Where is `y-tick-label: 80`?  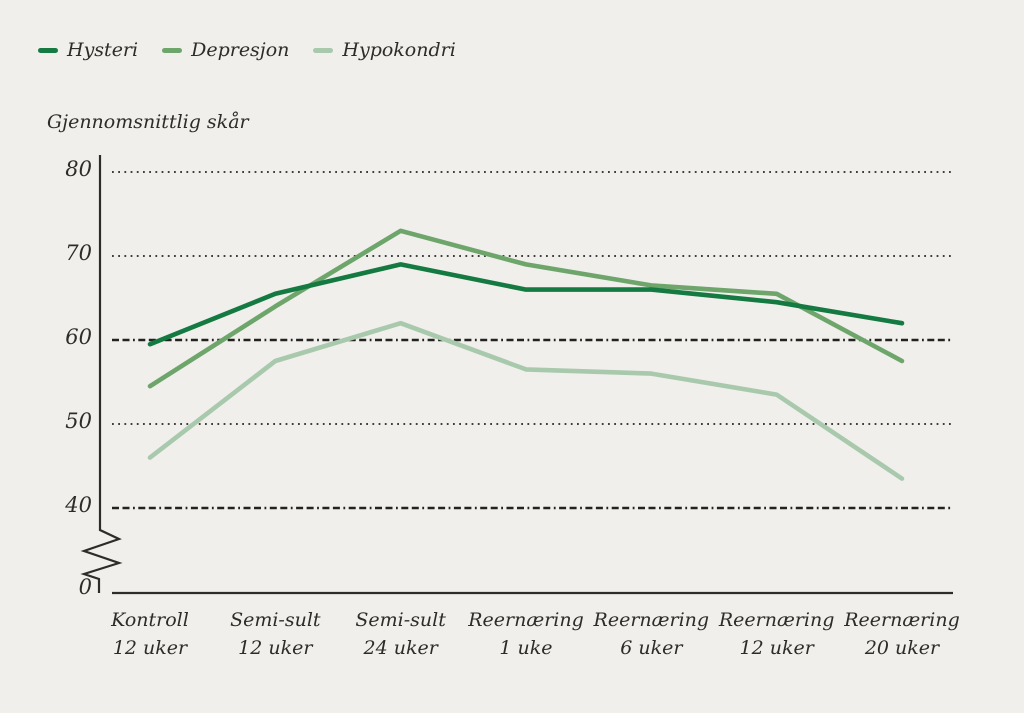 y-tick-label: 80 is located at coordinates (78, 169).